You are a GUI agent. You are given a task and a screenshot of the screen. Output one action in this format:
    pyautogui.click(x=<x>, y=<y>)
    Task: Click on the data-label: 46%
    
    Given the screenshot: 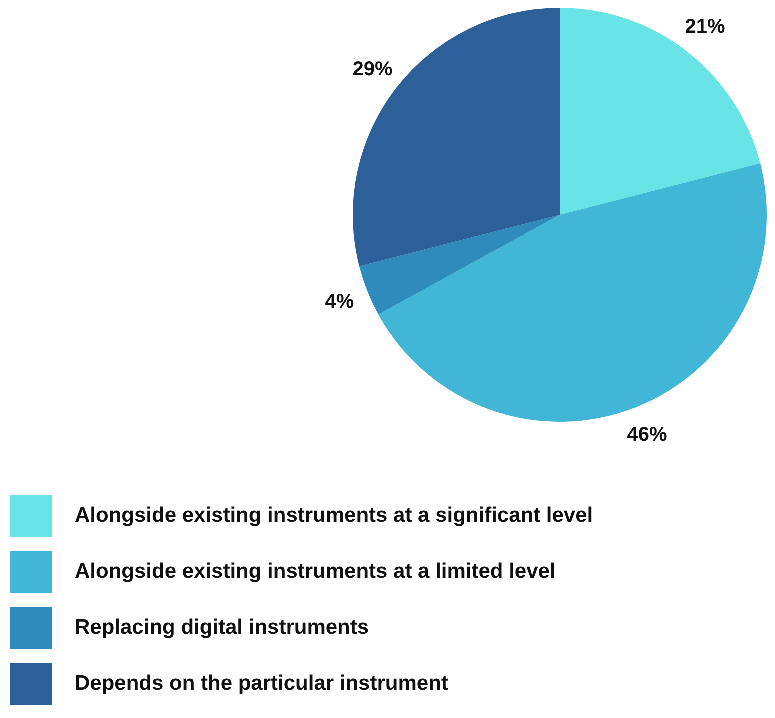 What is the action you would take?
    pyautogui.click(x=647, y=435)
    